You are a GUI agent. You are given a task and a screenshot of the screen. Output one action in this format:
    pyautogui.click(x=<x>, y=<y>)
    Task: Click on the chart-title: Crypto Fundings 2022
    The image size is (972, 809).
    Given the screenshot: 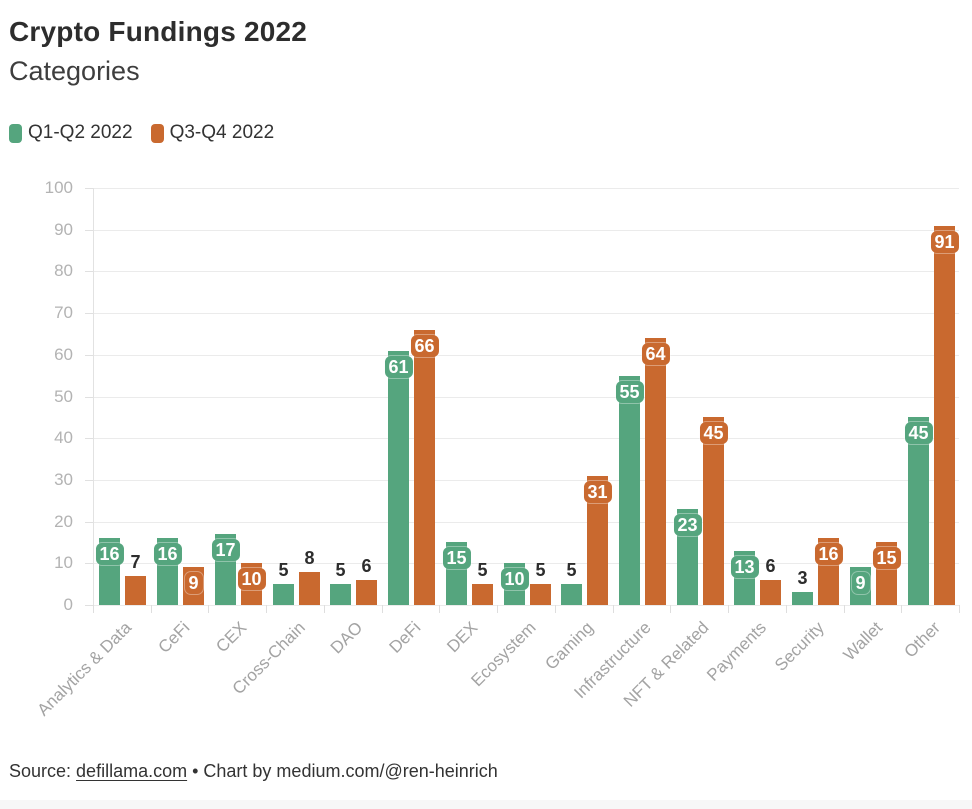 What is the action you would take?
    pyautogui.click(x=158, y=31)
    